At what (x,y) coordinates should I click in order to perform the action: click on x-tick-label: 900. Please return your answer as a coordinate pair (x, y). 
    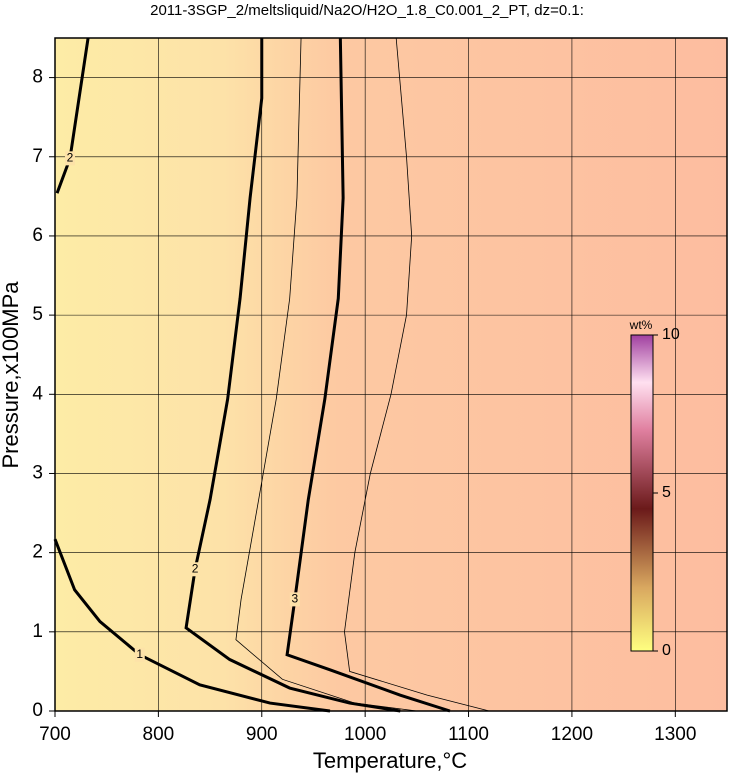
    Looking at the image, I should click on (262, 734).